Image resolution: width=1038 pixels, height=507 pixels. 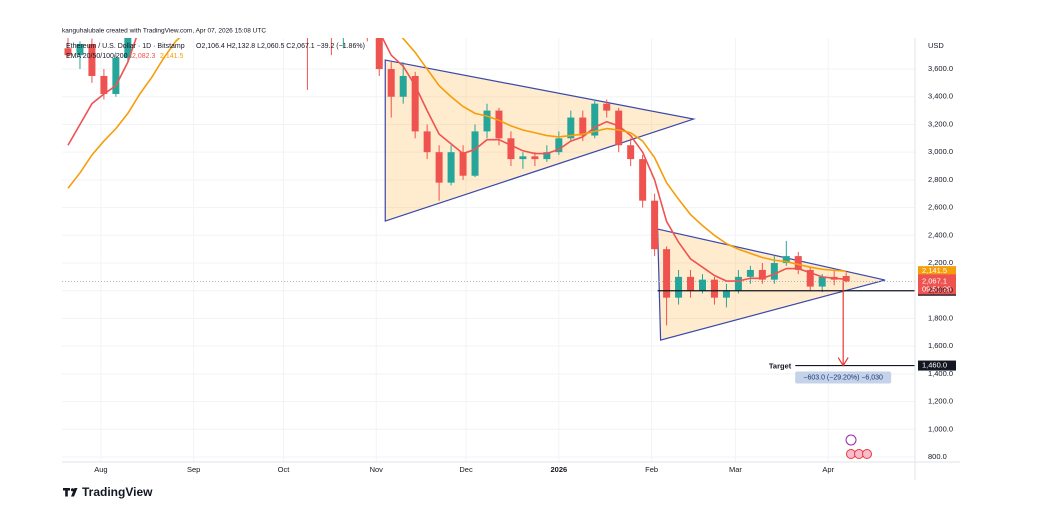 I want to click on indicator: EMA 20/50/100/200, so click(x=97, y=56).